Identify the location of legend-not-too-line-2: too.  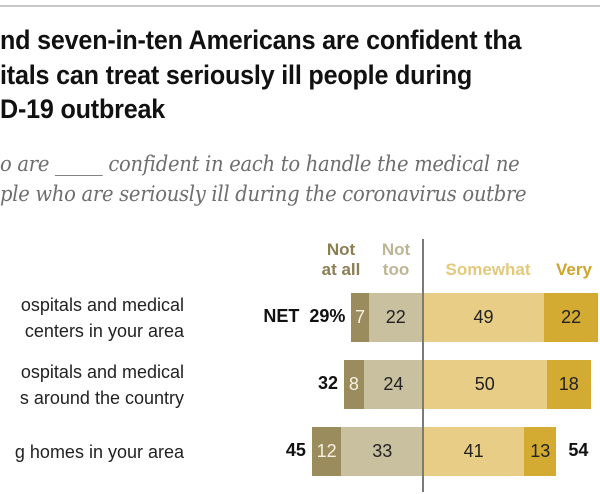
(396, 269).